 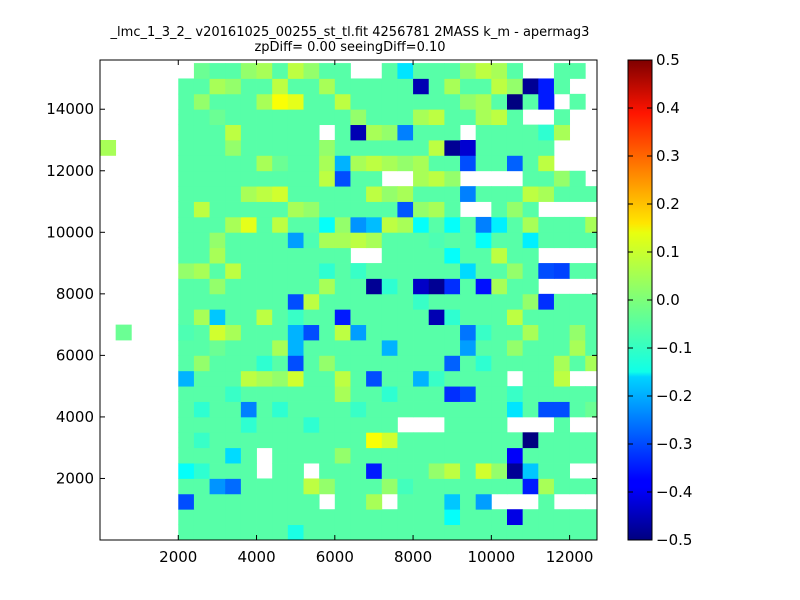 I want to click on colorbar-tick-label: 0.4, so click(x=668, y=108).